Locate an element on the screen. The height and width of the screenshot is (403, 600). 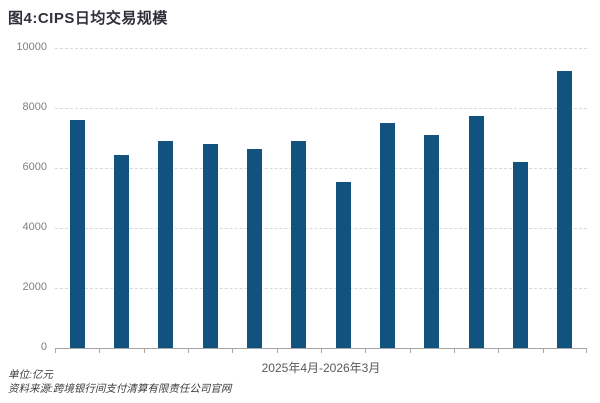
y-axis-tick-label: 2000 is located at coordinates (34, 287).